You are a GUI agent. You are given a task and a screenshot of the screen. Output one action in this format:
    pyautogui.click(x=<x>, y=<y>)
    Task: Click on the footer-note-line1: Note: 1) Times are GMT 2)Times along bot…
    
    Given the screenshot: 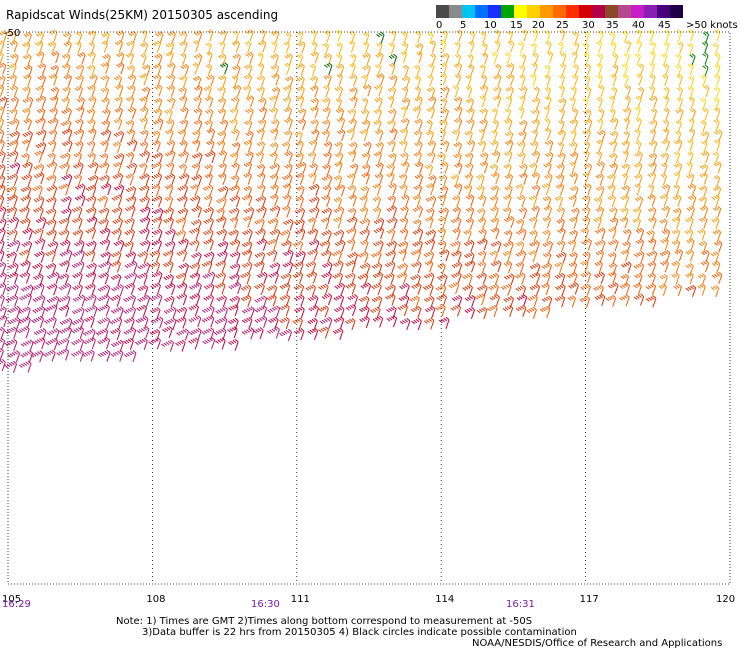 What is the action you would take?
    pyautogui.click(x=324, y=621)
    